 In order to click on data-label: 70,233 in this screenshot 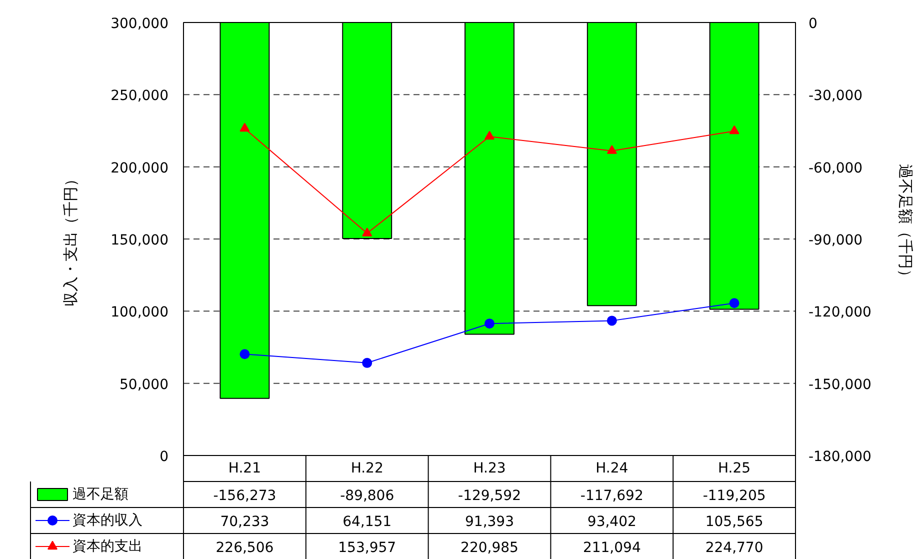, I will do `click(245, 522)`.